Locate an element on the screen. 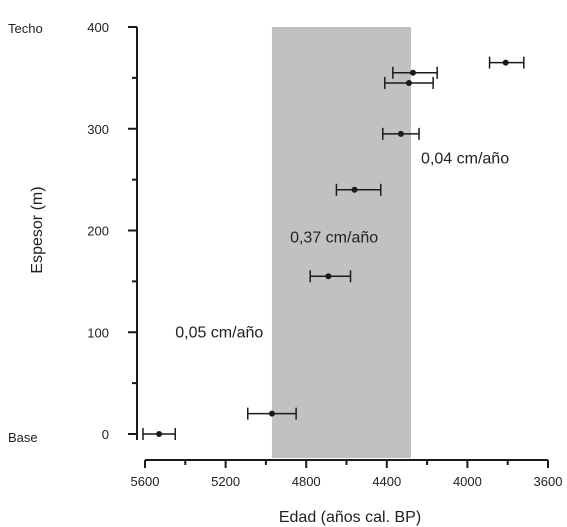 The width and height of the screenshot is (567, 527). x-tick-label: 4400 is located at coordinates (386, 481).